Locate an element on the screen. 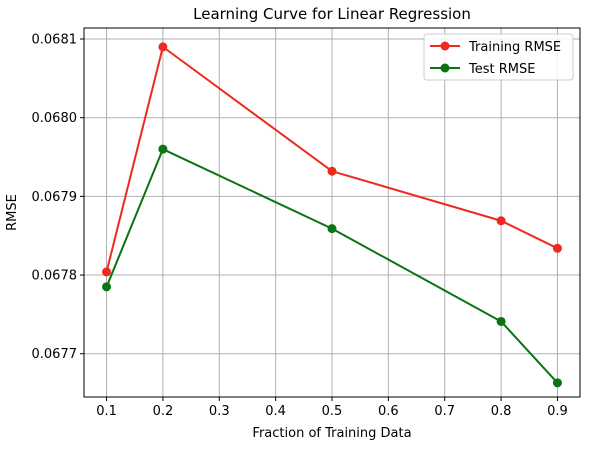  x-tick-label: 0.3 is located at coordinates (219, 411).